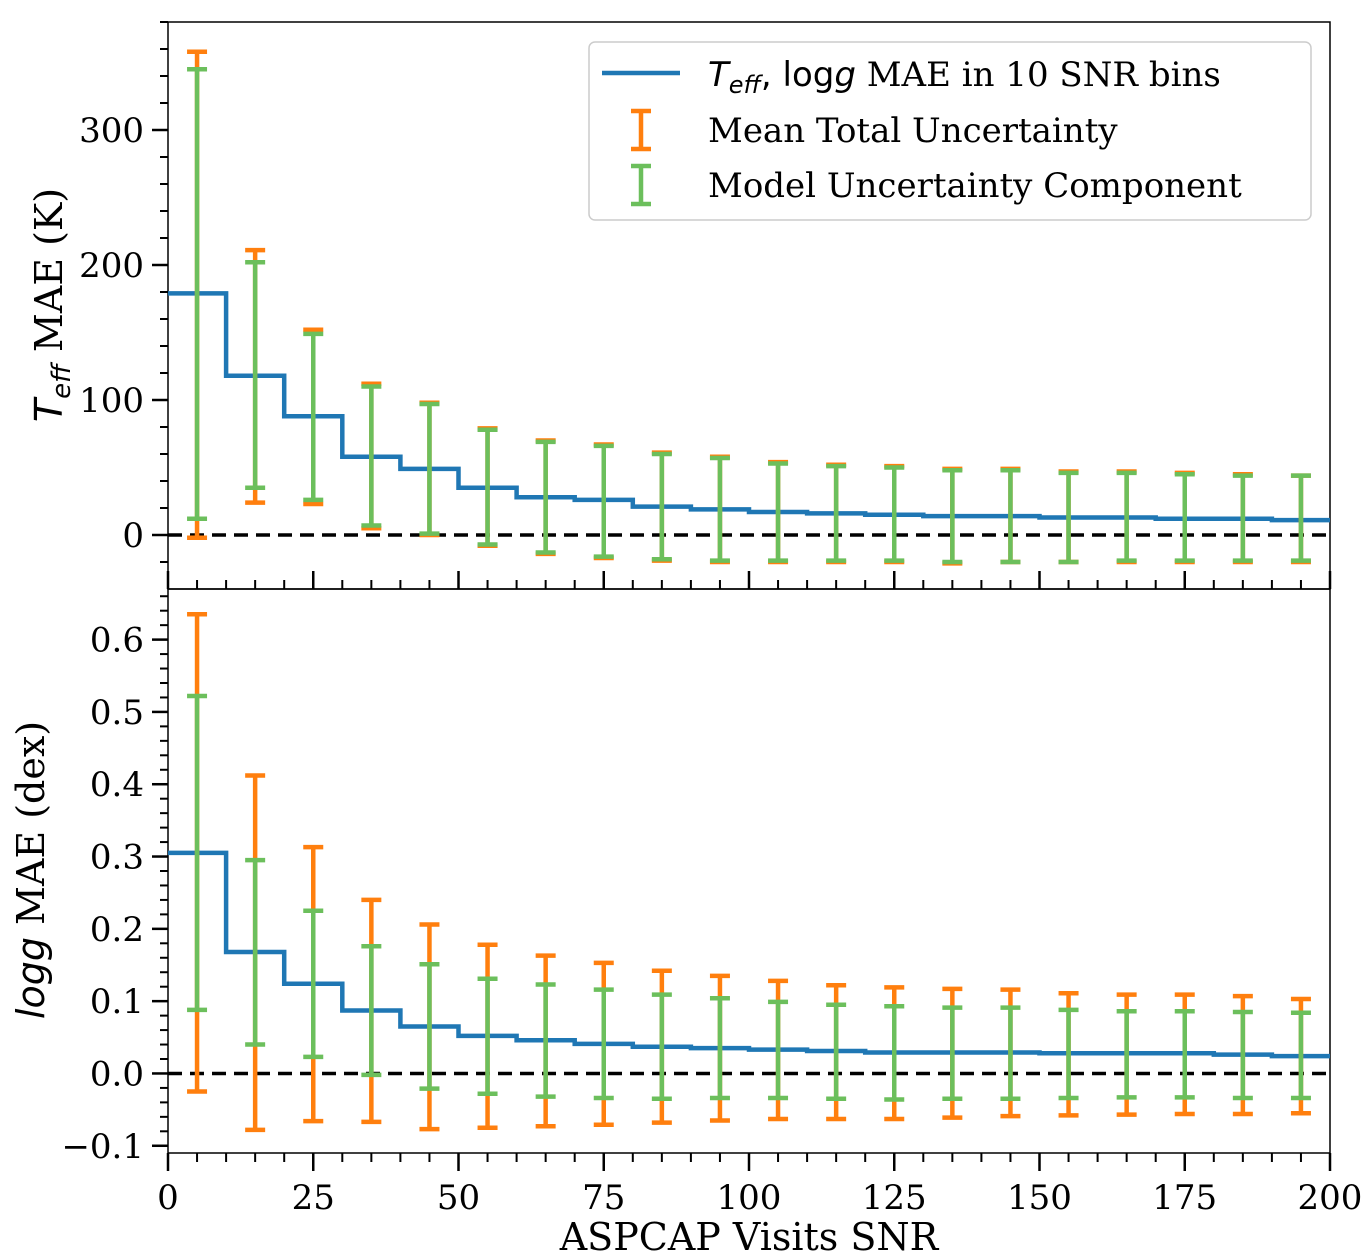 This screenshot has height=1260, width=1366. Describe the element at coordinates (641, 130) in the screenshot. I see `legend-total-marker` at that location.